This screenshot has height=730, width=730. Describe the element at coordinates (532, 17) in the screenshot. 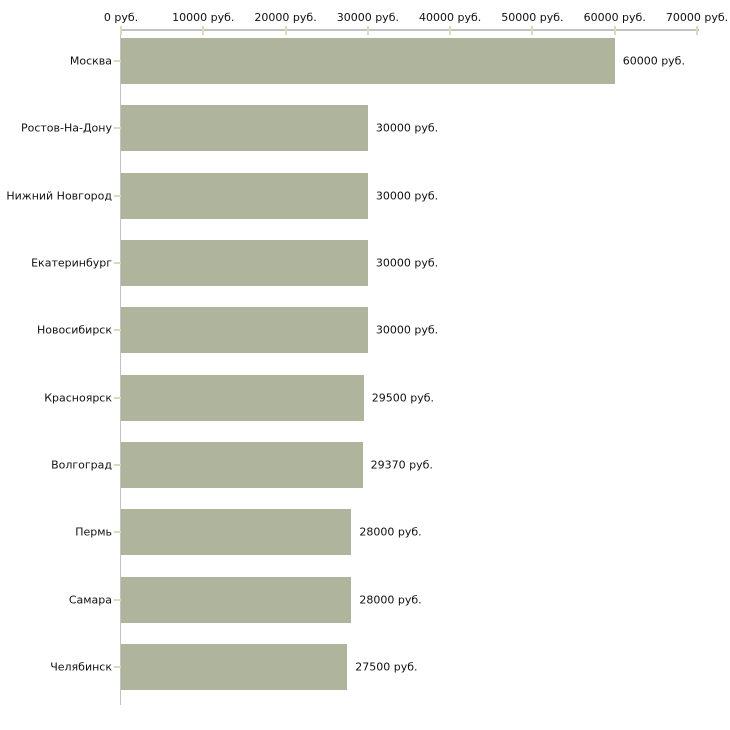

I see `x-axis-tick-label: 50000 руб.` at that location.